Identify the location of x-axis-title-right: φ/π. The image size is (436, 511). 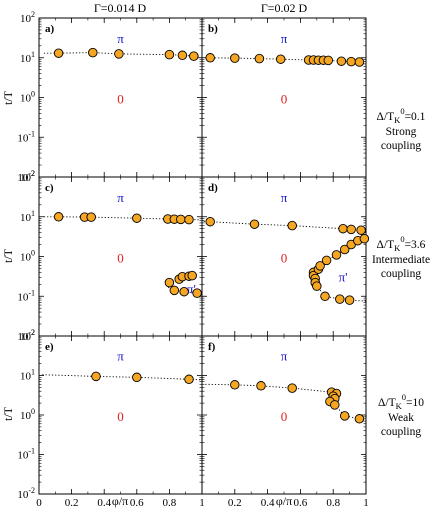
(284, 501).